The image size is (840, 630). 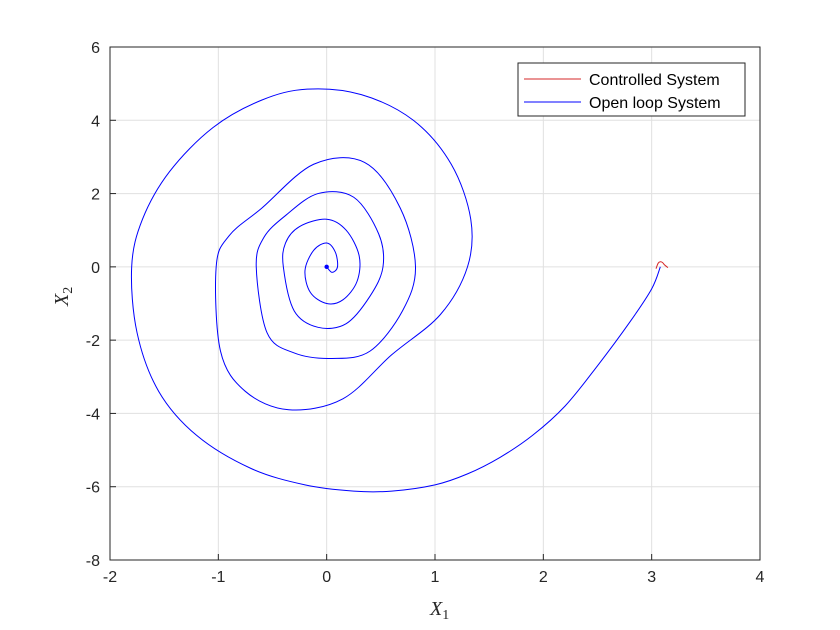 I want to click on legend-box, so click(x=631, y=89).